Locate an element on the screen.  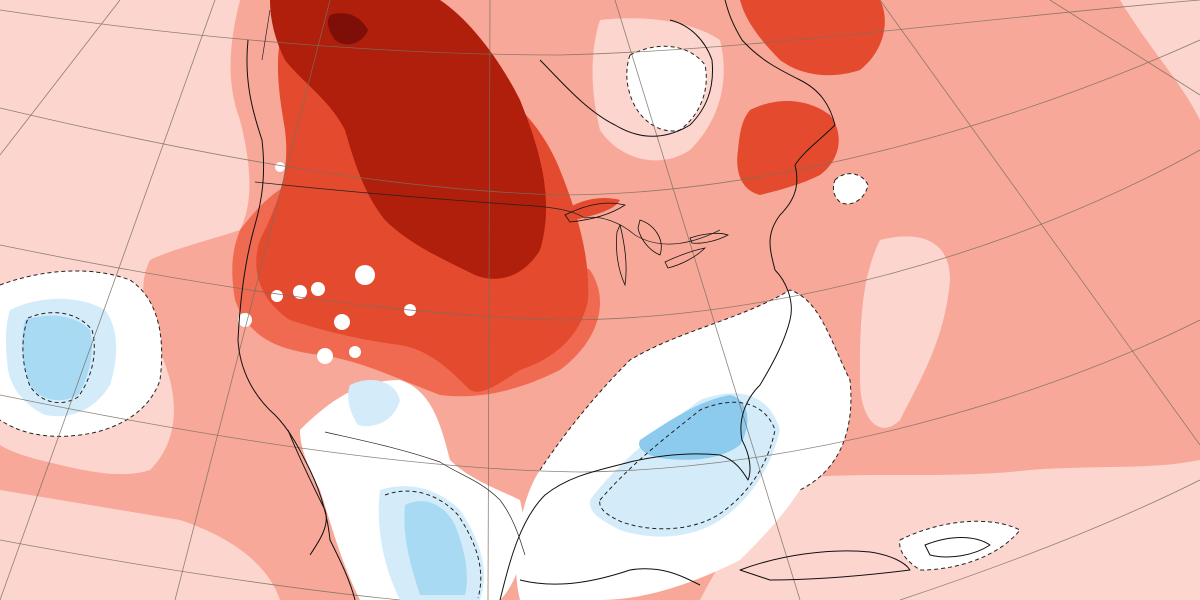
alaska-border is located at coordinates (266, 35).